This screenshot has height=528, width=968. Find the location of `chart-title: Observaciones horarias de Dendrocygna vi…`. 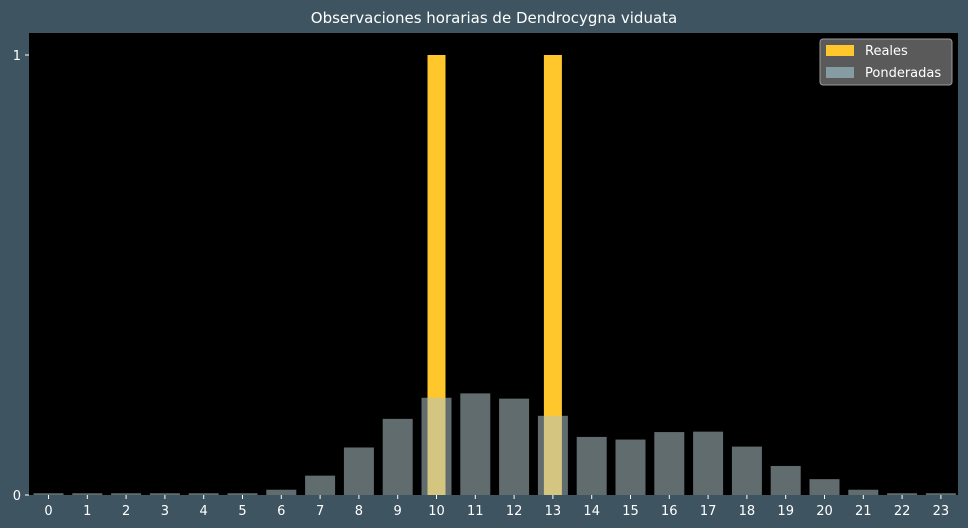

chart-title: Observaciones horarias de Dendrocygna vi… is located at coordinates (494, 18).